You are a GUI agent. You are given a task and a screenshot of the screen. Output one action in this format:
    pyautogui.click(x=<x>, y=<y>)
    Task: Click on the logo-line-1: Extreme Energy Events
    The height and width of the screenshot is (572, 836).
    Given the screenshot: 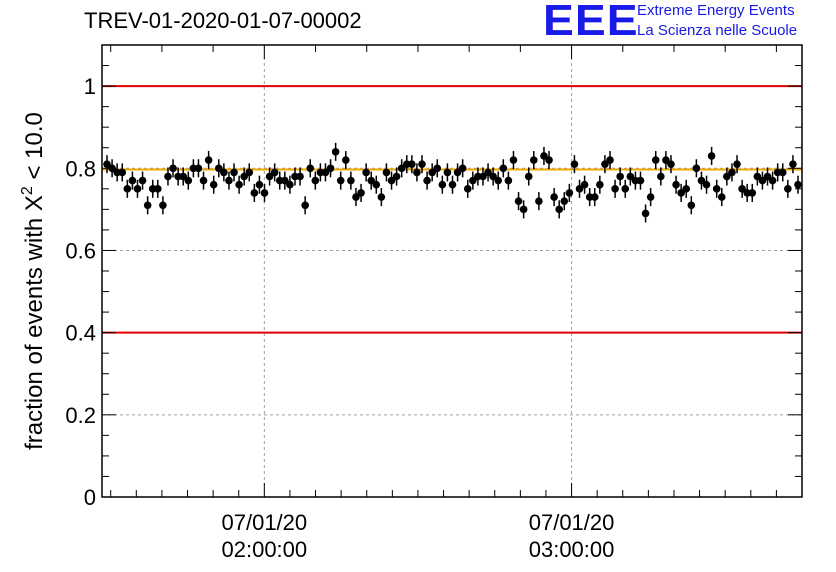 What is the action you would take?
    pyautogui.click(x=716, y=10)
    